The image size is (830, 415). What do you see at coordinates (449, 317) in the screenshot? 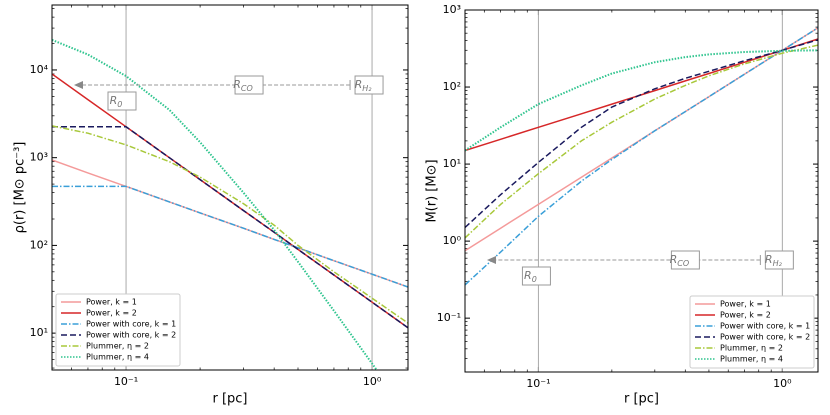
I see `y-tick-label: 10⁻¹` at bounding box center [449, 317].